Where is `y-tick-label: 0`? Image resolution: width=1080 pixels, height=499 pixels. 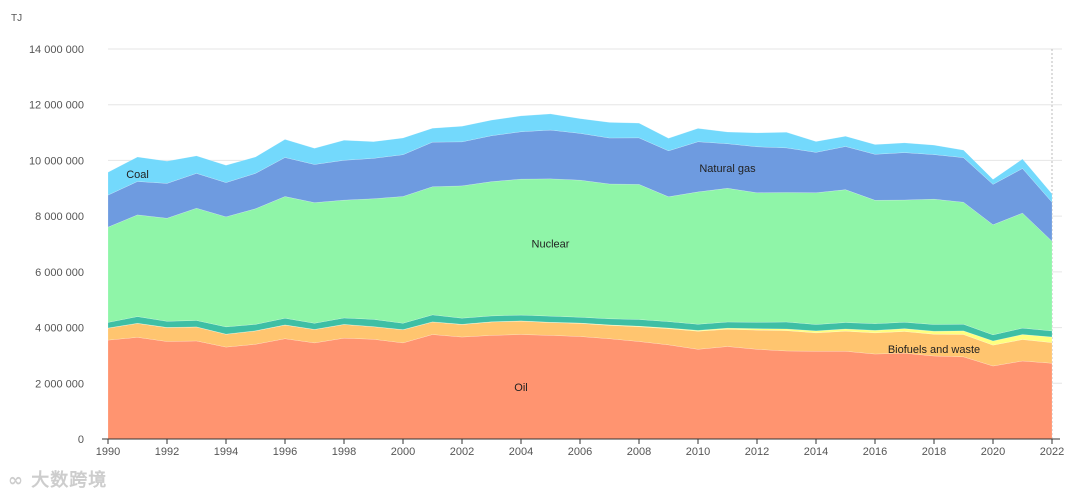 y-tick-label: 0 is located at coordinates (81, 440).